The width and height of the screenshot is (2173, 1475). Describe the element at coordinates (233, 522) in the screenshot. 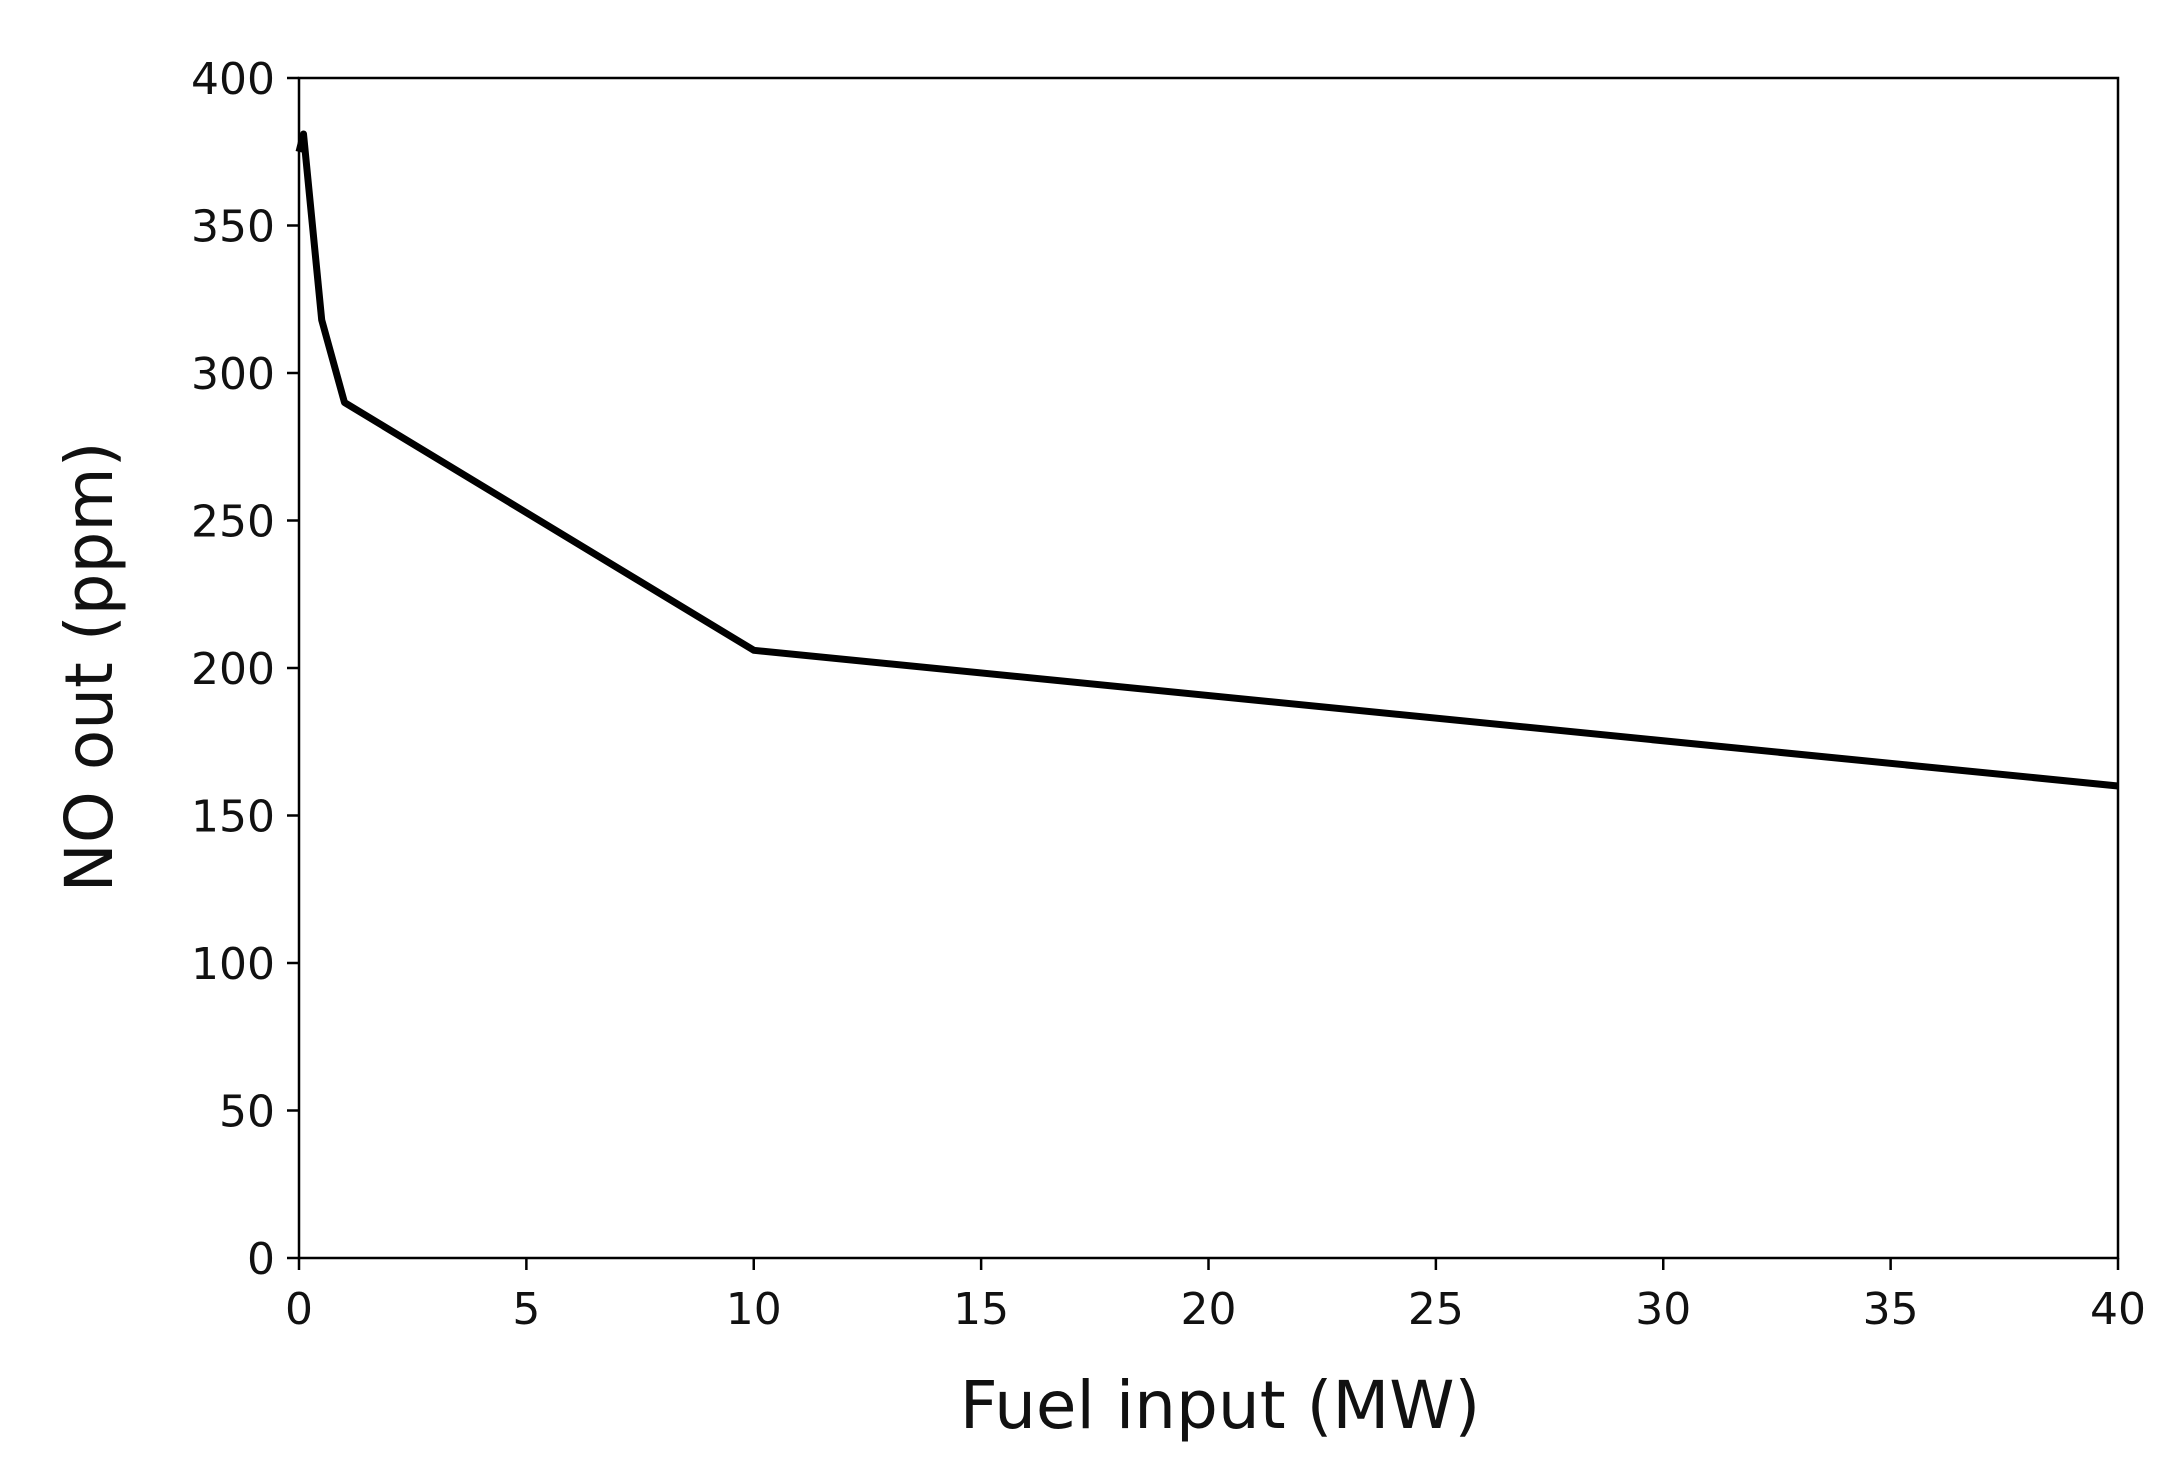

I see `y-tick-label: 250` at that location.